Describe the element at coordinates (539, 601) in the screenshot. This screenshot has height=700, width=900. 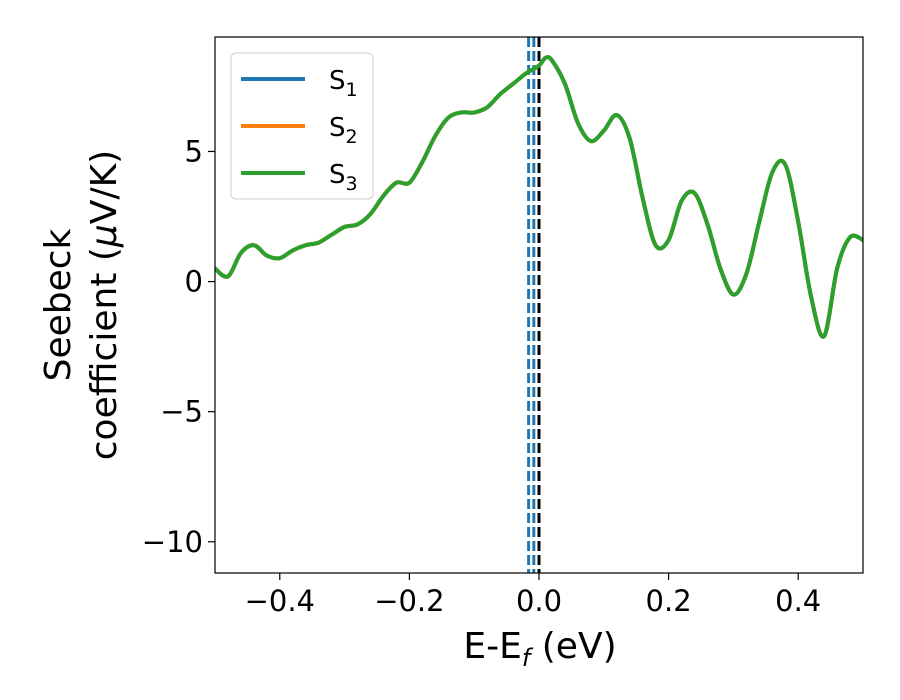
I see `x-tick-label: 0.0` at that location.